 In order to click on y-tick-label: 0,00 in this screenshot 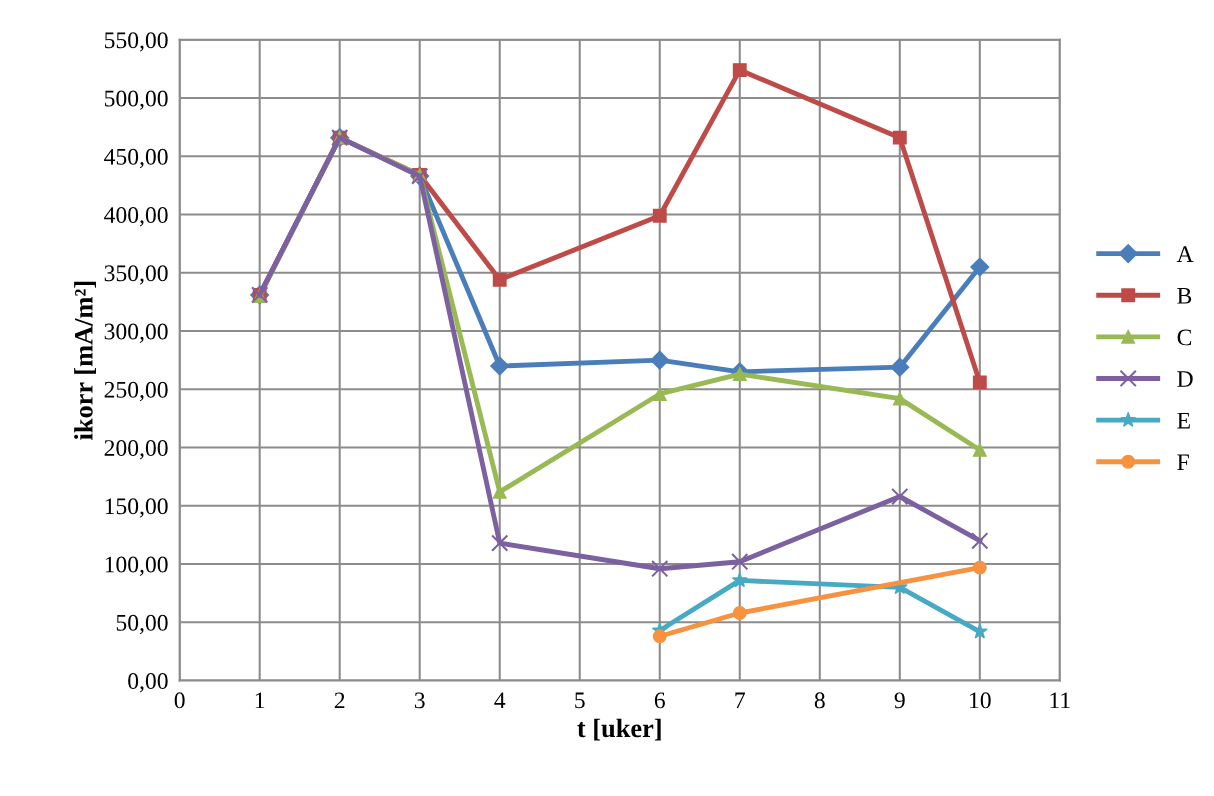, I will do `click(148, 683)`.